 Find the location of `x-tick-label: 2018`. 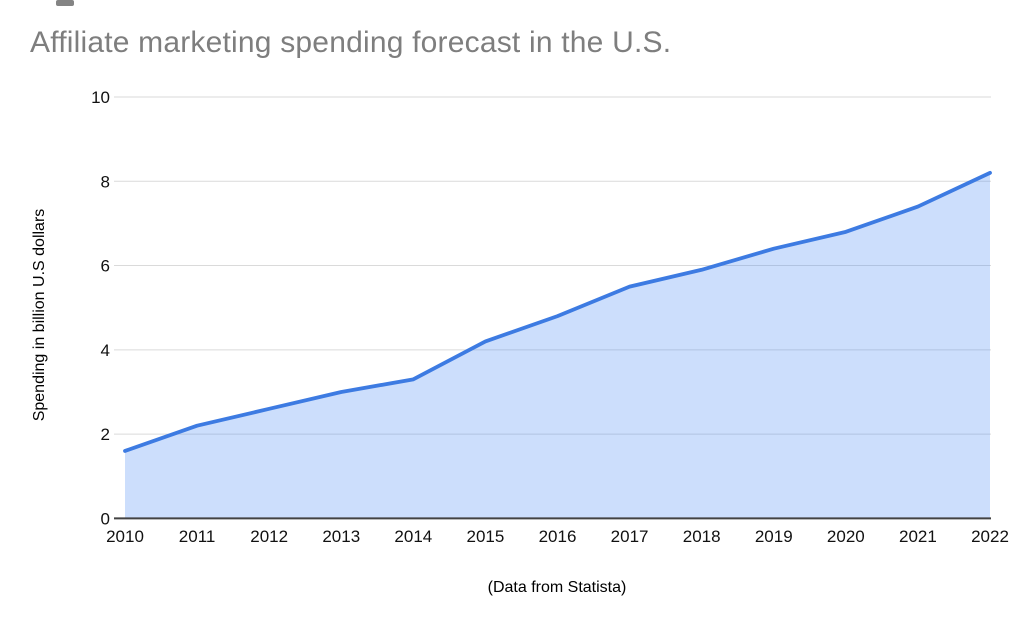

x-tick-label: 2018 is located at coordinates (702, 536).